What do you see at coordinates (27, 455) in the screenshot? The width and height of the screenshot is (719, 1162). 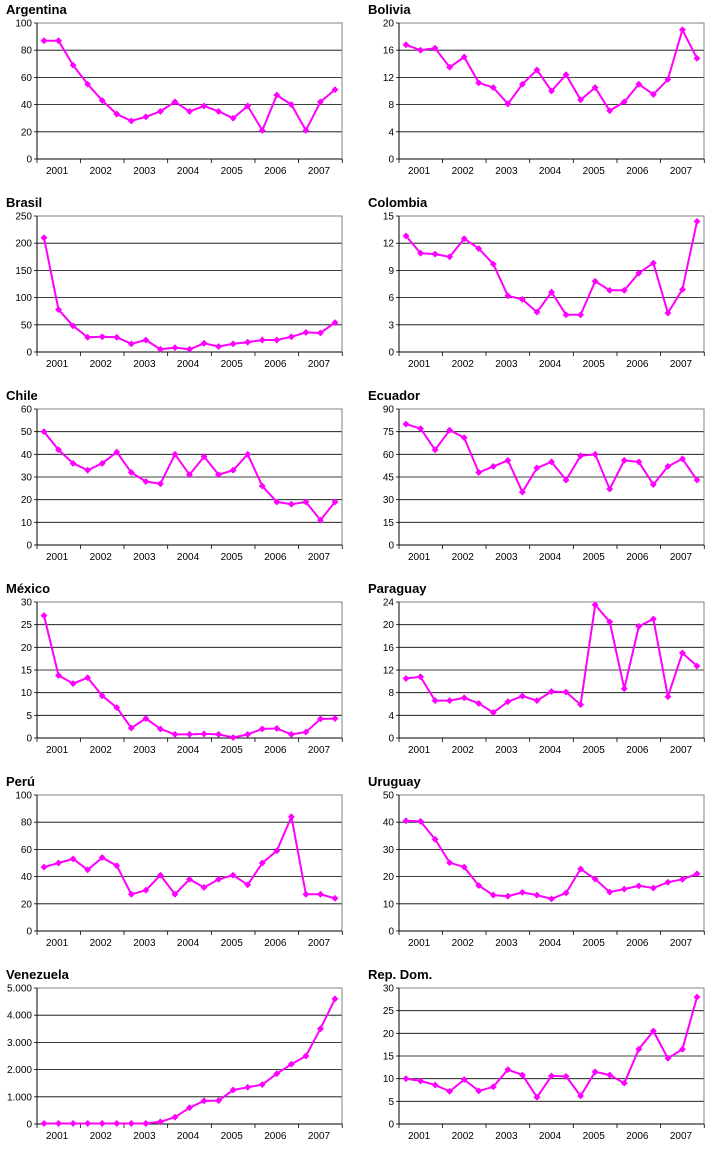 I see `y-tick-label: 40` at bounding box center [27, 455].